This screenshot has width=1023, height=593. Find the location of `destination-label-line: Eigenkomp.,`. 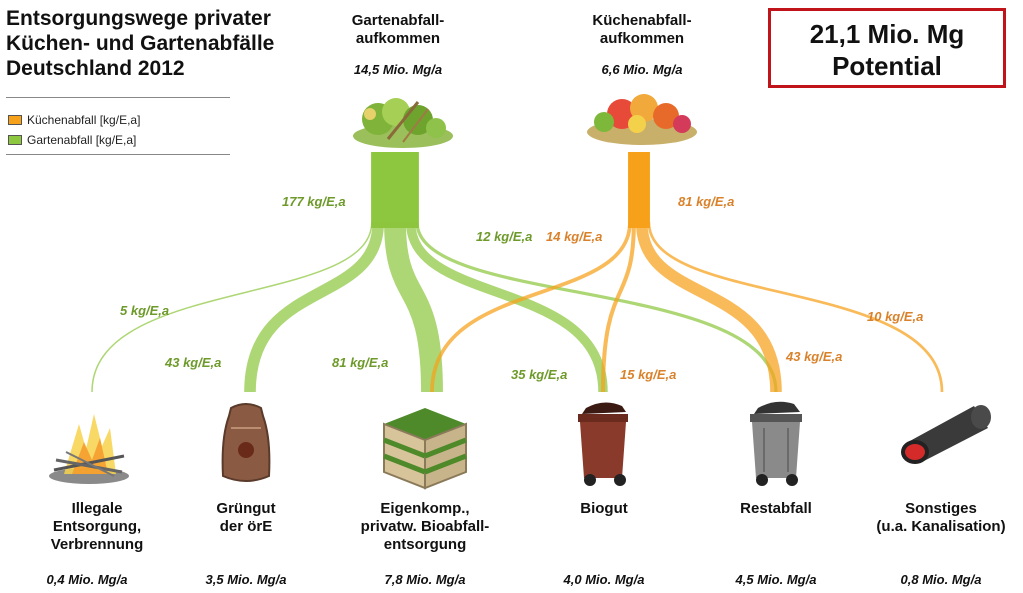

destination-label-line: Eigenkomp., is located at coordinates (425, 508).